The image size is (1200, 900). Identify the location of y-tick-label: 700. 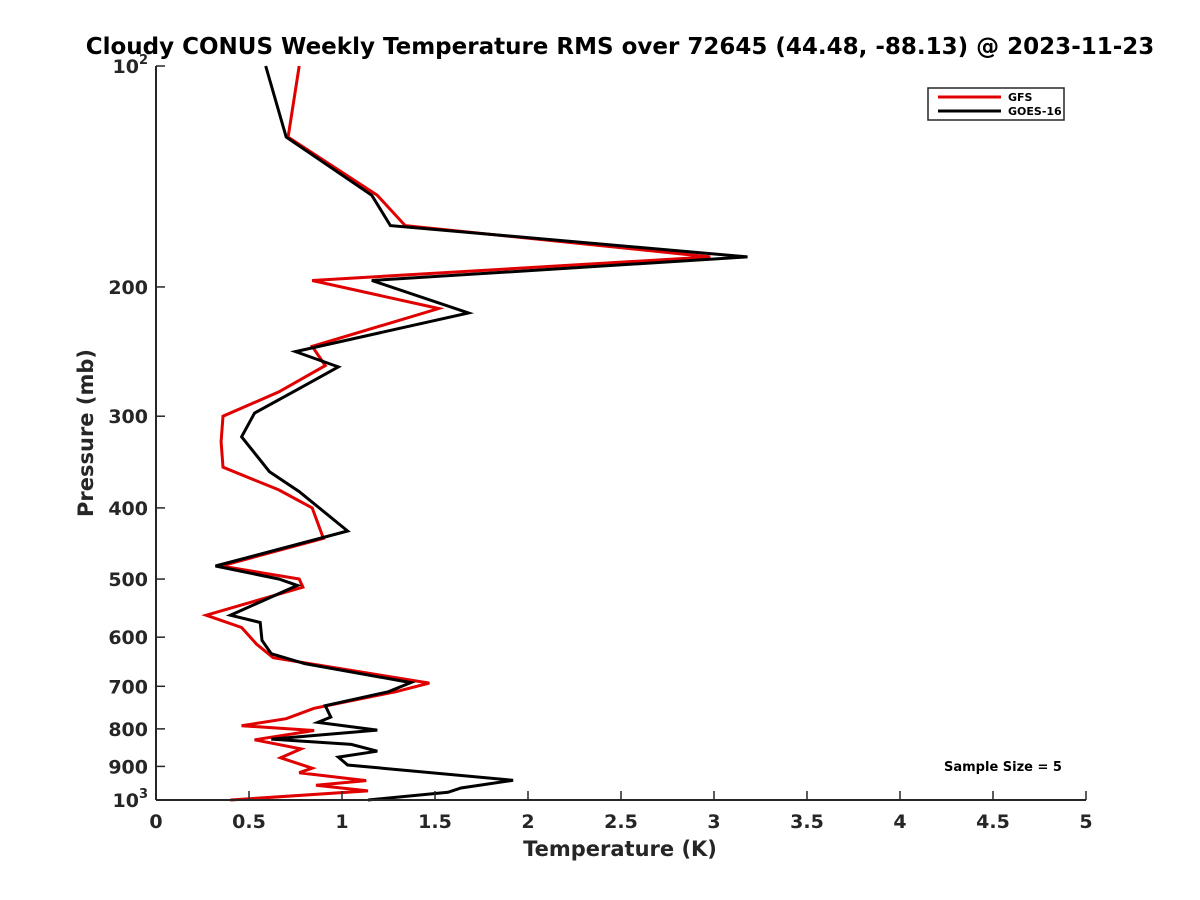
(128, 687).